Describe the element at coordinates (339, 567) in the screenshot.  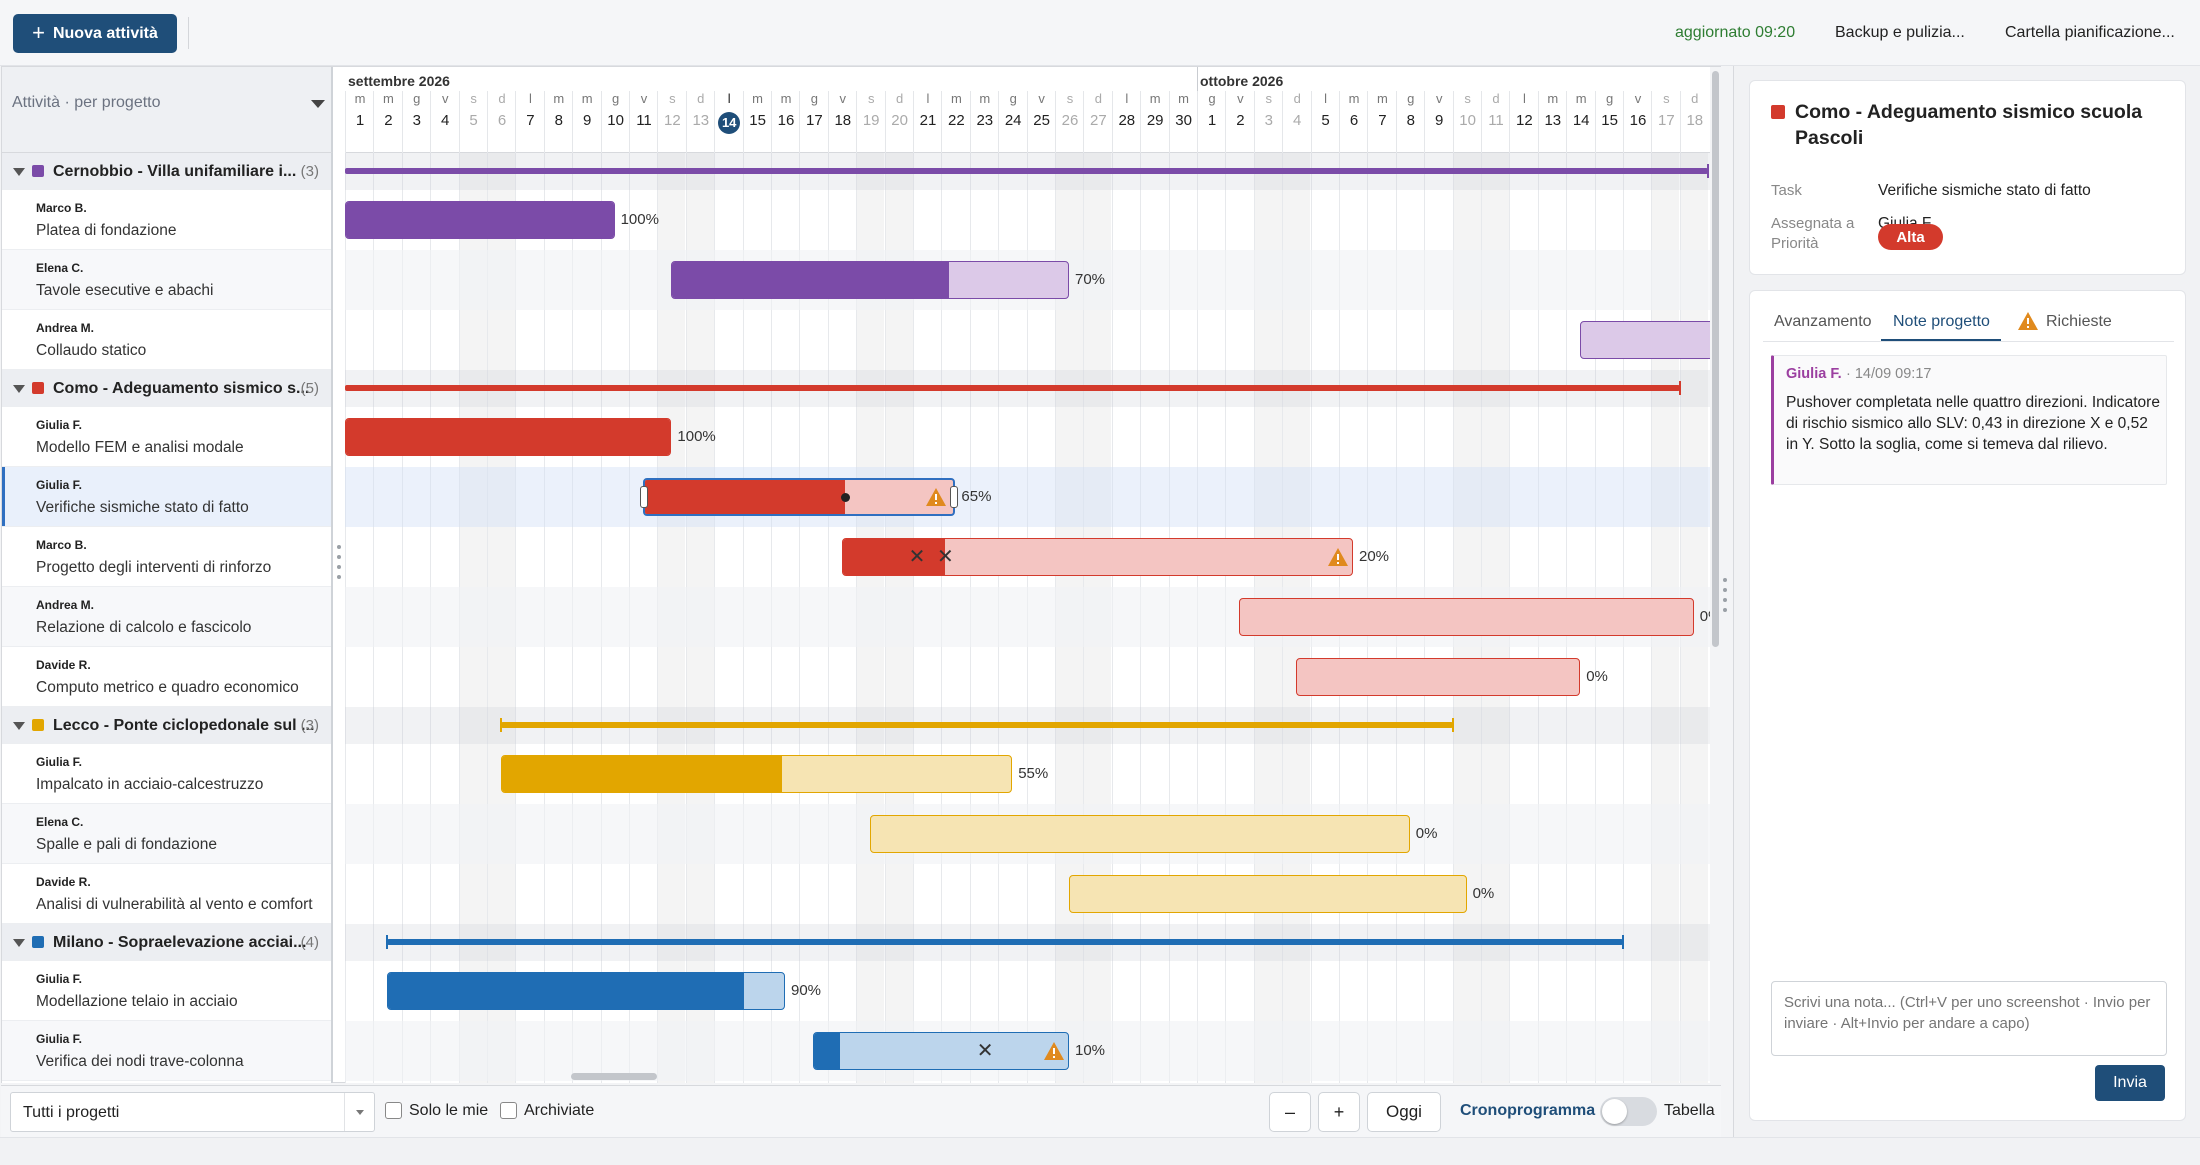
I see `panel-resize-handle` at that location.